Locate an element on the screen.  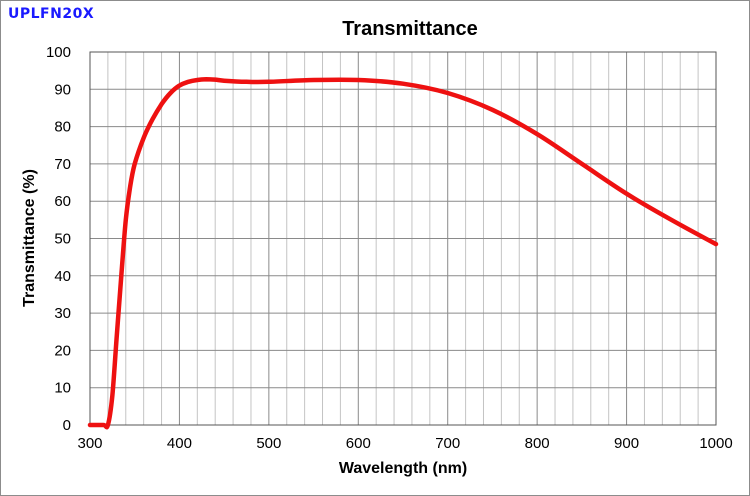
y-tick-label: 100 is located at coordinates (58, 52).